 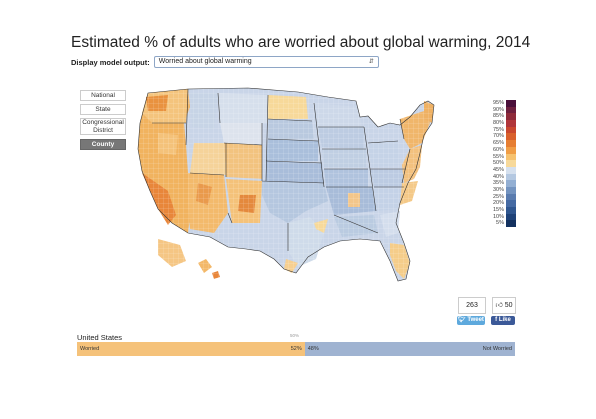 What do you see at coordinates (498, 116) in the screenshot?
I see `legend-label: 85%` at bounding box center [498, 116].